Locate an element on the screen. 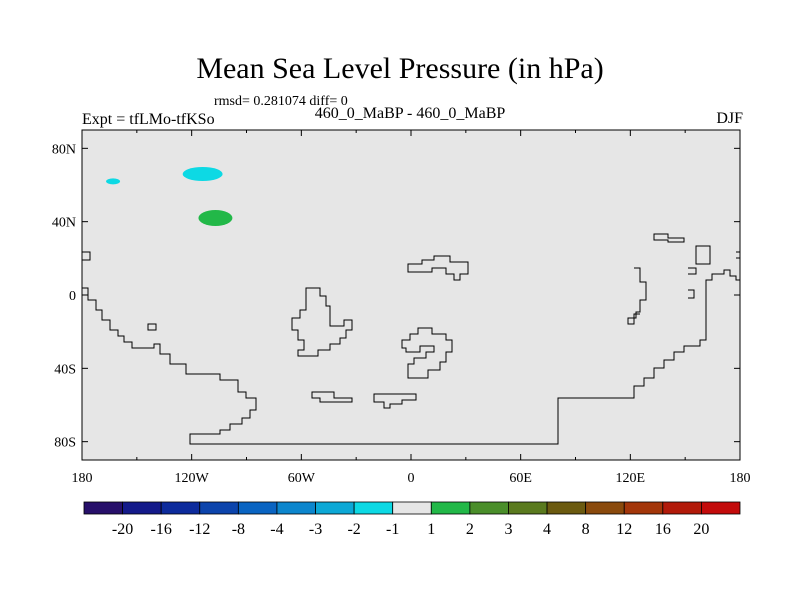 The image size is (800, 600). y-tick-label: 80S is located at coordinates (65, 443).